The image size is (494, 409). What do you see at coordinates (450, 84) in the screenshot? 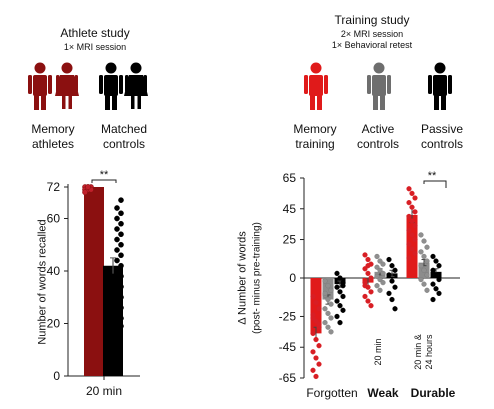
I see `person-passive-control-icon-arm-right` at bounding box center [450, 84].